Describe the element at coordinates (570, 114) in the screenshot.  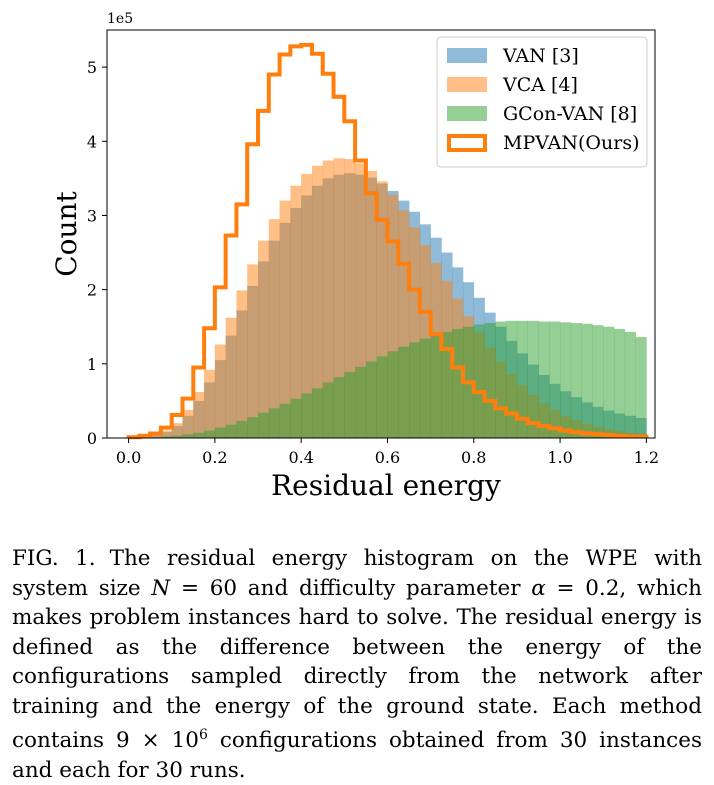
I see `legend-label-2: GCon-VAN [8]` at that location.